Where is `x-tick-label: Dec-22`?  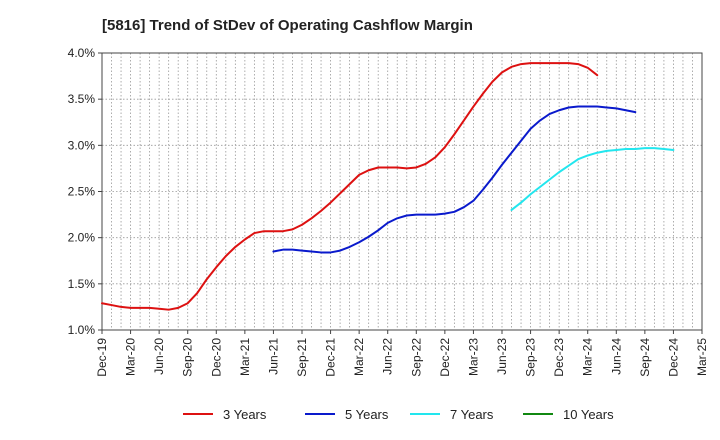 x-tick-label: Dec-22 is located at coordinates (445, 357).